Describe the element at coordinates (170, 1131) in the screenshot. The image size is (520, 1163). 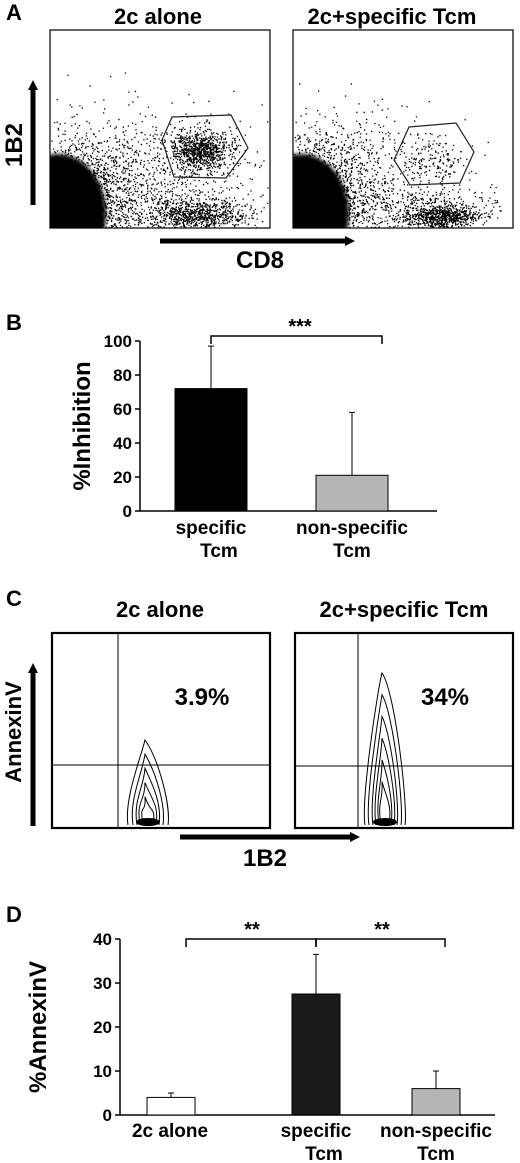
I see `x-category-label: 2c alone` at that location.